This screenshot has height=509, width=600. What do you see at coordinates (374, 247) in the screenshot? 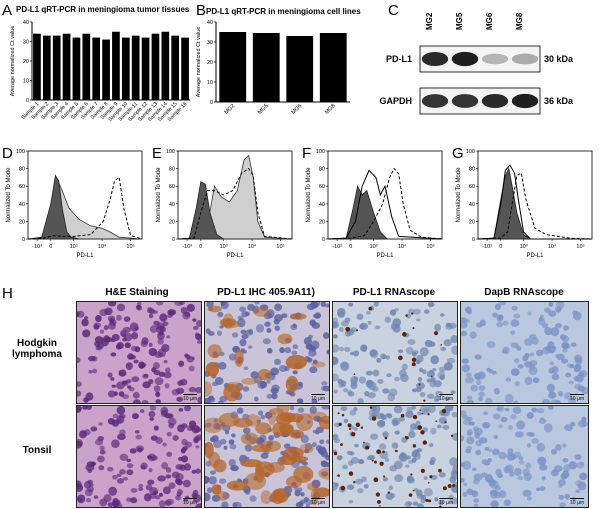
I see `x-tick-label: 10³` at bounding box center [374, 247].